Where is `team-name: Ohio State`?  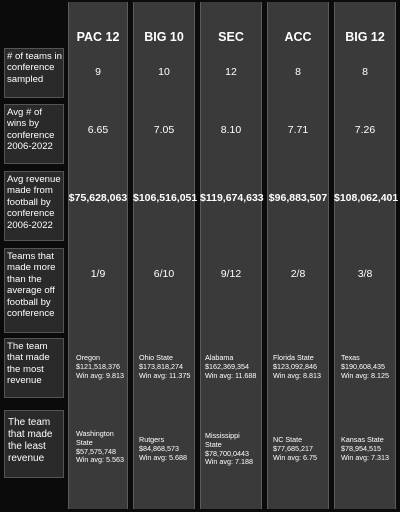
team-name: Ohio State is located at coordinates (156, 357).